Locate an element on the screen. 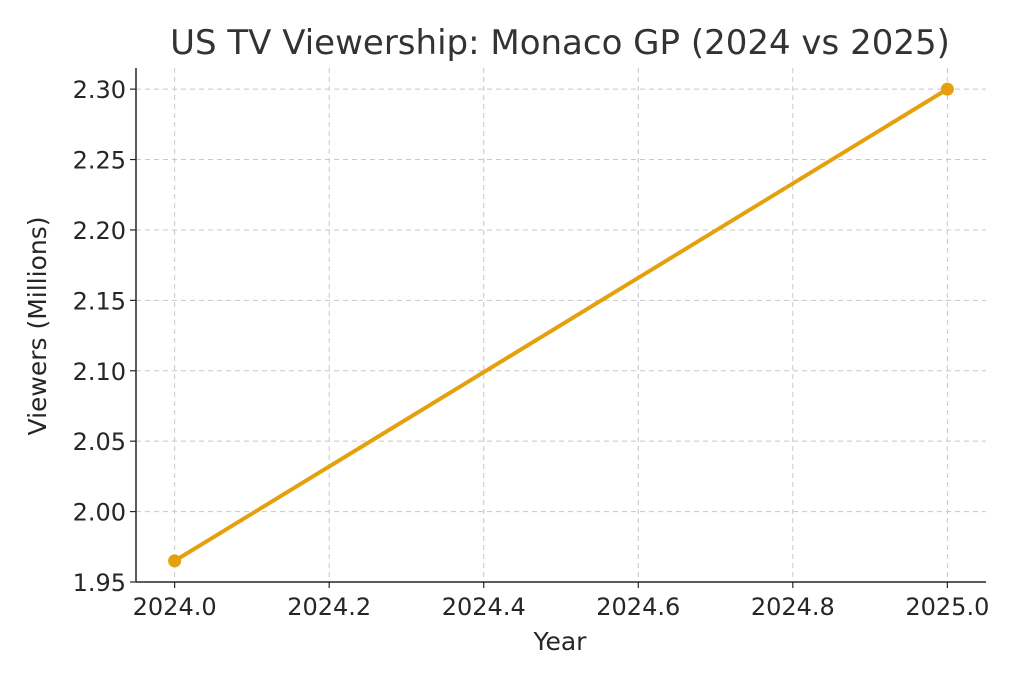 The height and width of the screenshot is (683, 1024). y-tick-label: 2.10 is located at coordinates (99, 372).